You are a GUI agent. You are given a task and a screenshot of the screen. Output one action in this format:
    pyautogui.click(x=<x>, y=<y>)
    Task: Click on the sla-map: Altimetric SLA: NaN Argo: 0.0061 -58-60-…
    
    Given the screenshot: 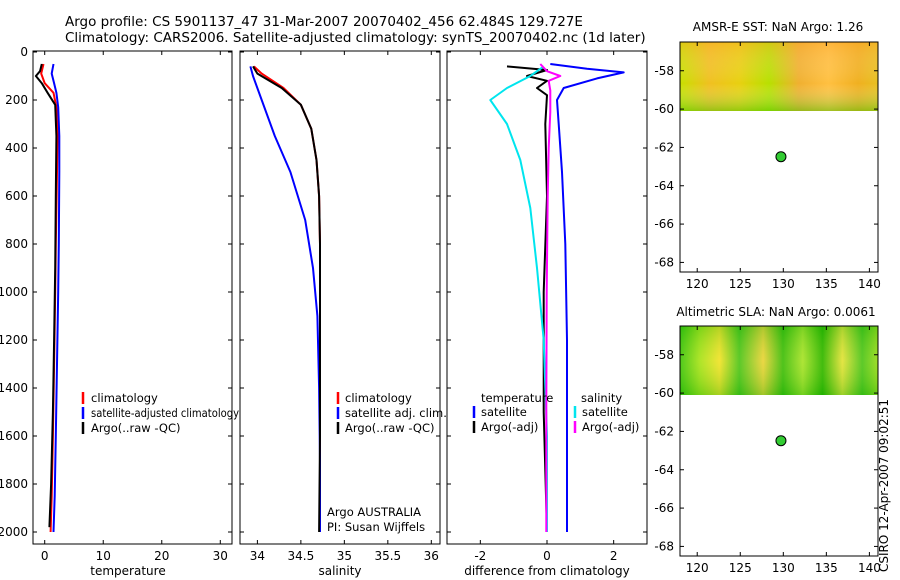 What is the action you would take?
    pyautogui.click(x=767, y=440)
    